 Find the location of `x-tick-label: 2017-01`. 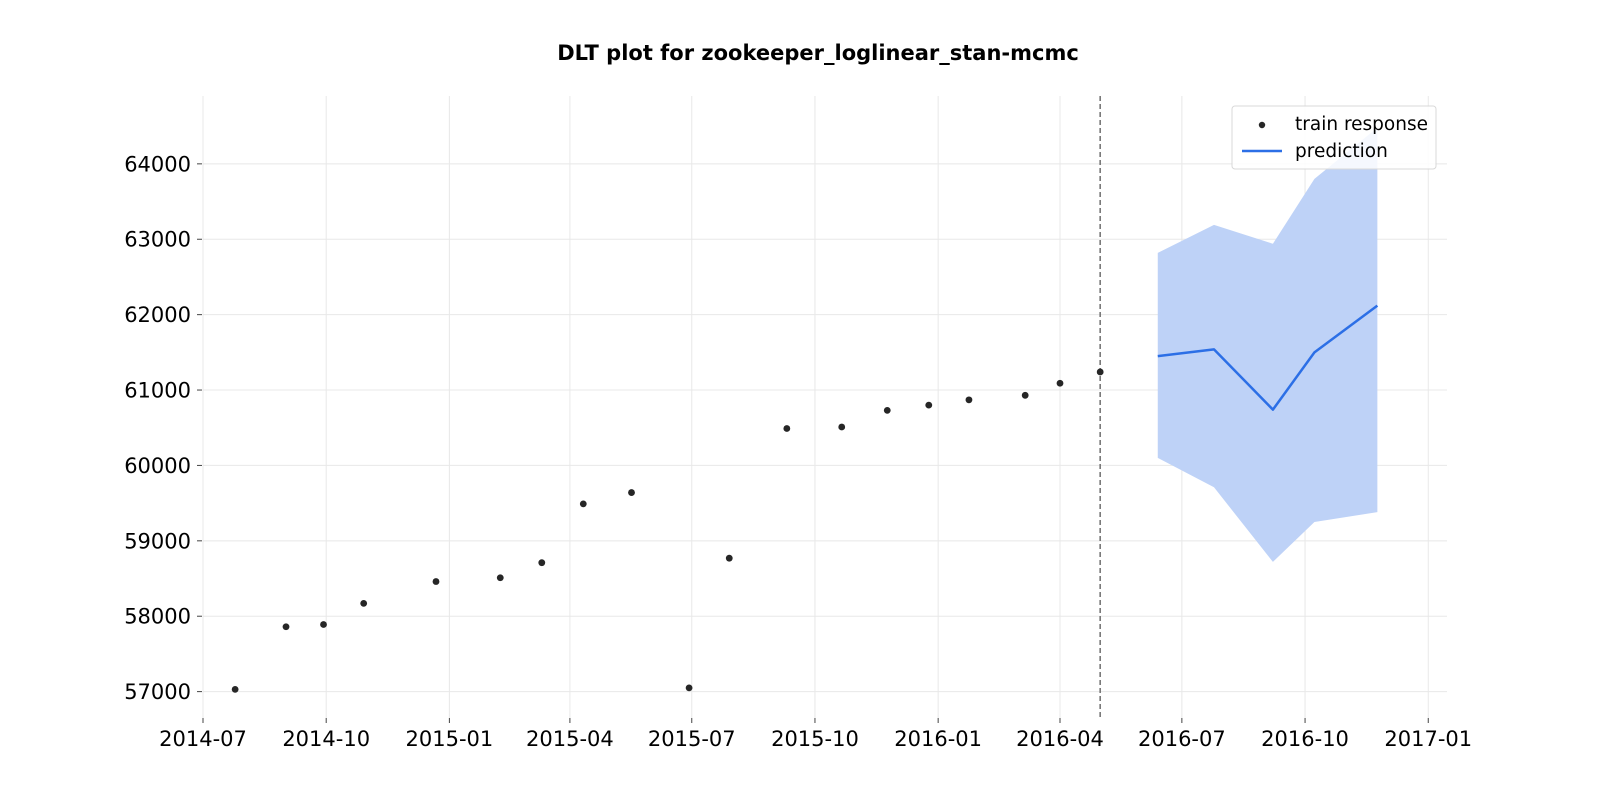

x-tick-label: 2017-01 is located at coordinates (1428, 739).